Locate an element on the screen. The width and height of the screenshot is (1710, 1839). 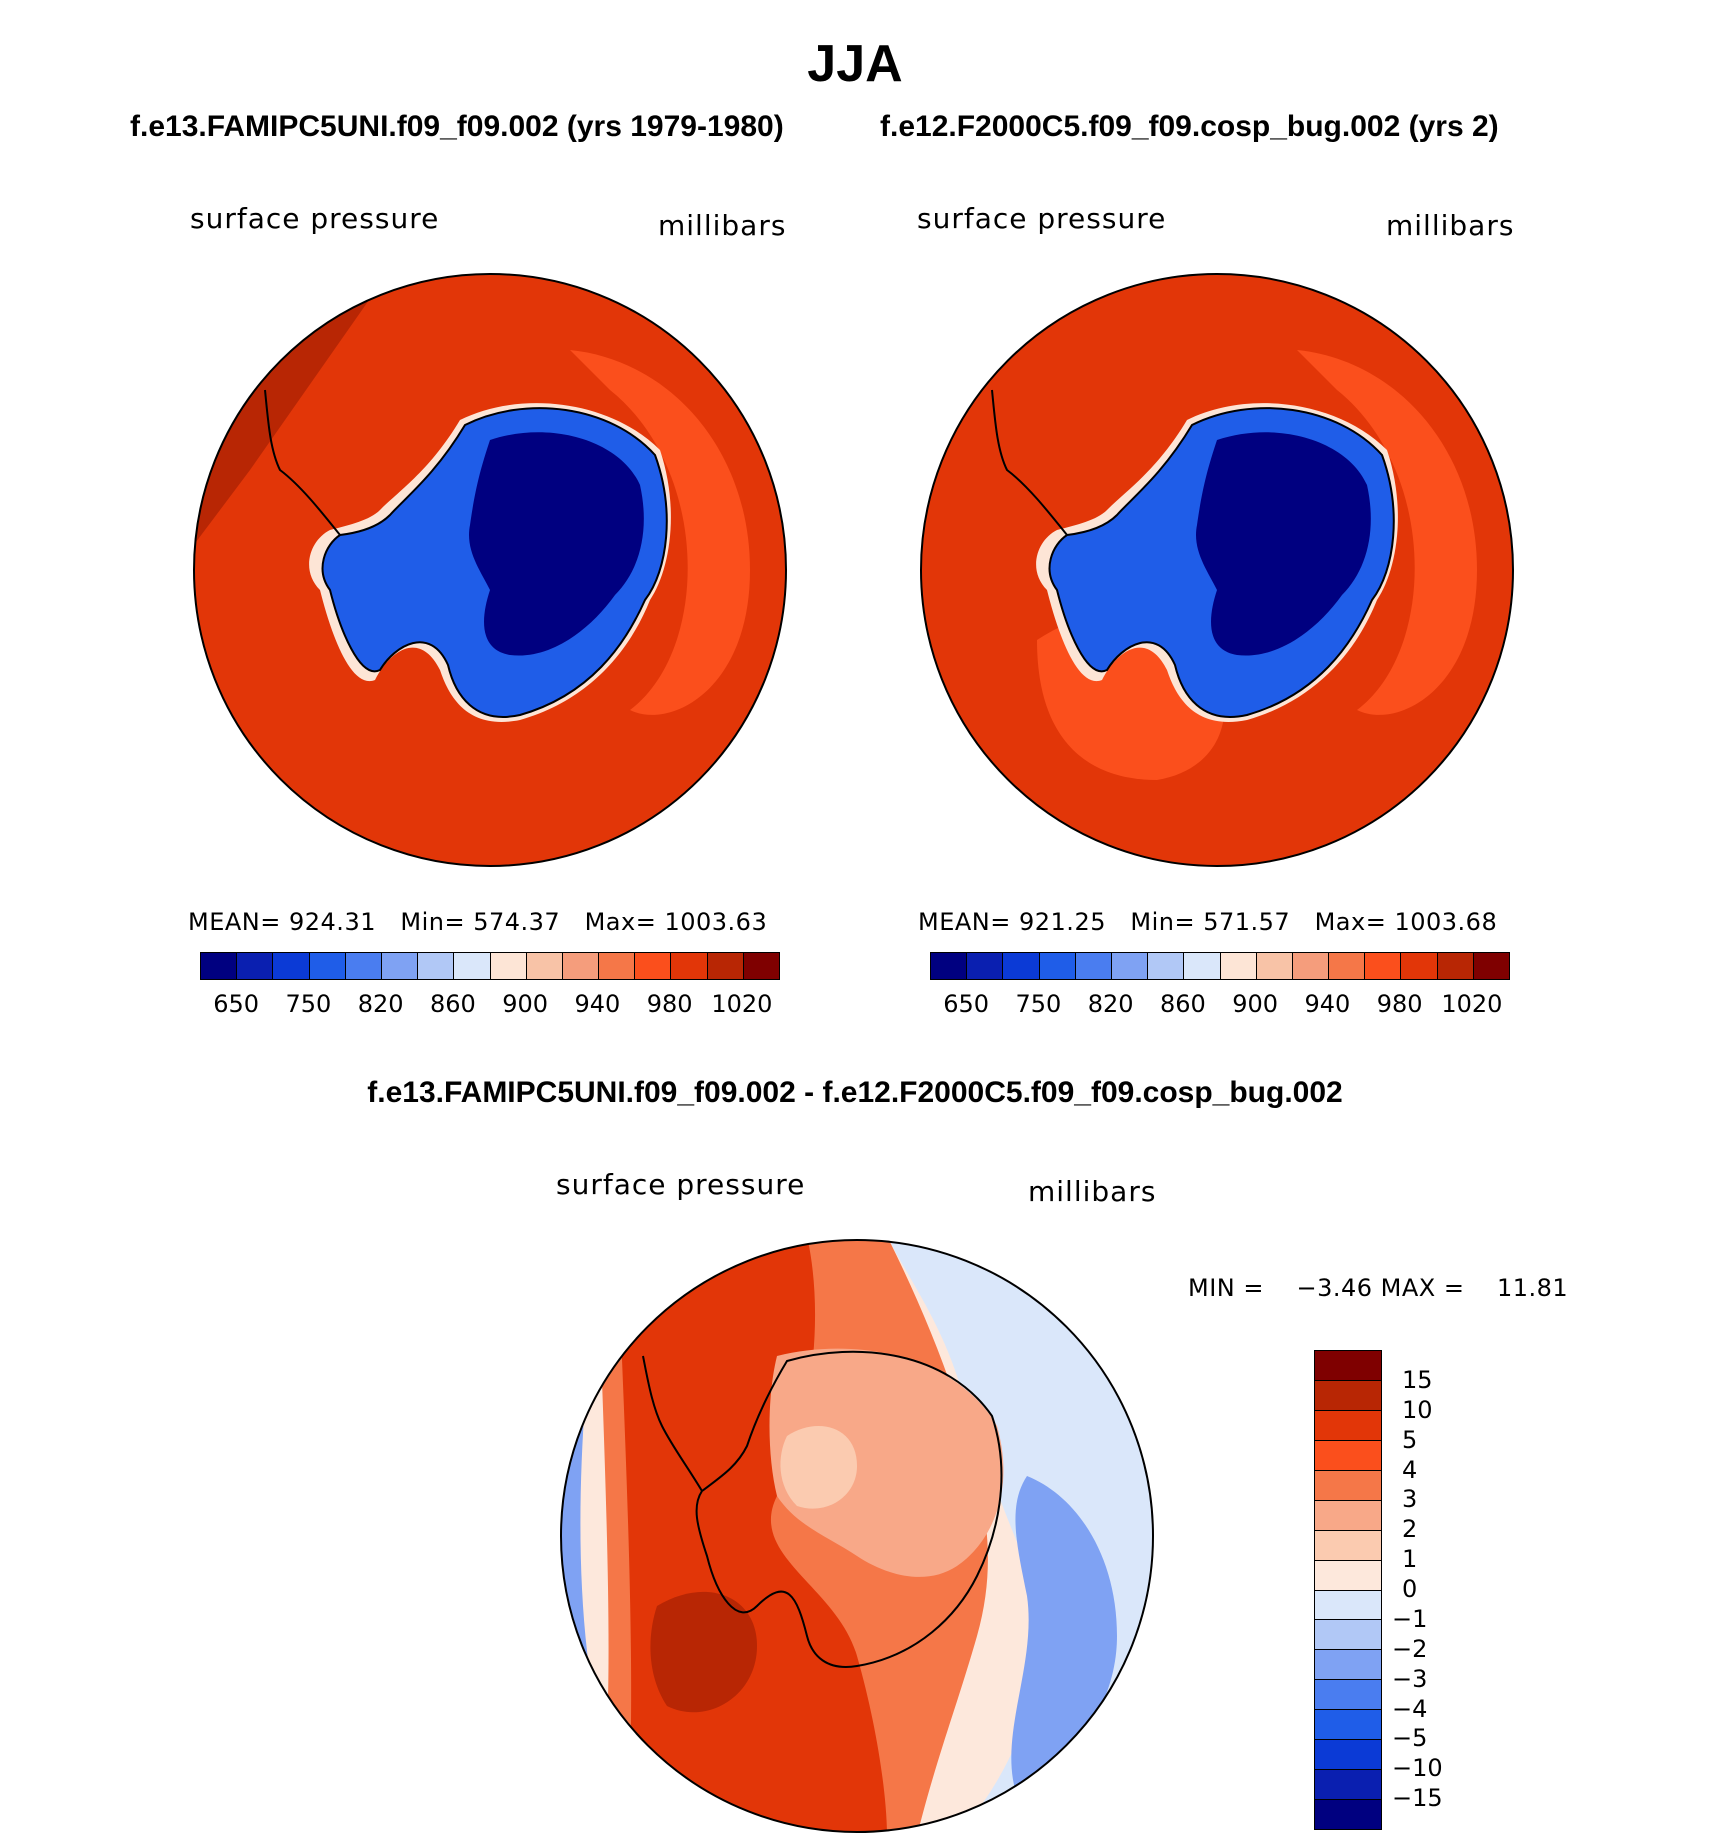
panel2-colorbar-tick-label: 860 is located at coordinates (1182, 1004).